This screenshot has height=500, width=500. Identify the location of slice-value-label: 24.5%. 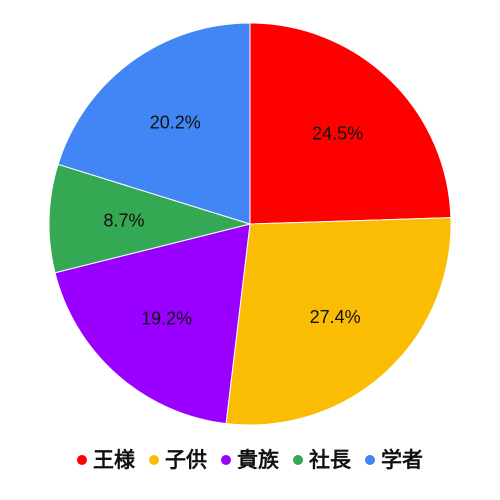
(337, 134).